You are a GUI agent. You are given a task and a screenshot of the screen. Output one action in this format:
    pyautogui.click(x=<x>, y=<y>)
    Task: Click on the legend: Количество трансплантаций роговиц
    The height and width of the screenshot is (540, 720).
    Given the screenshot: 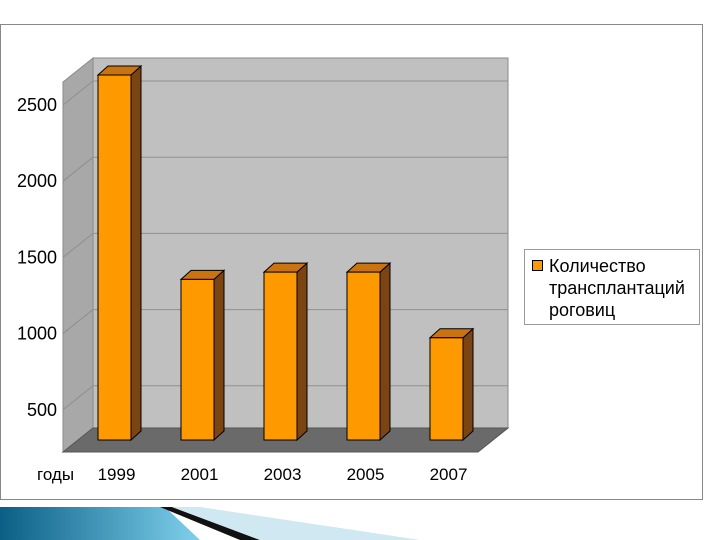 What is the action you would take?
    pyautogui.click(x=612, y=287)
    